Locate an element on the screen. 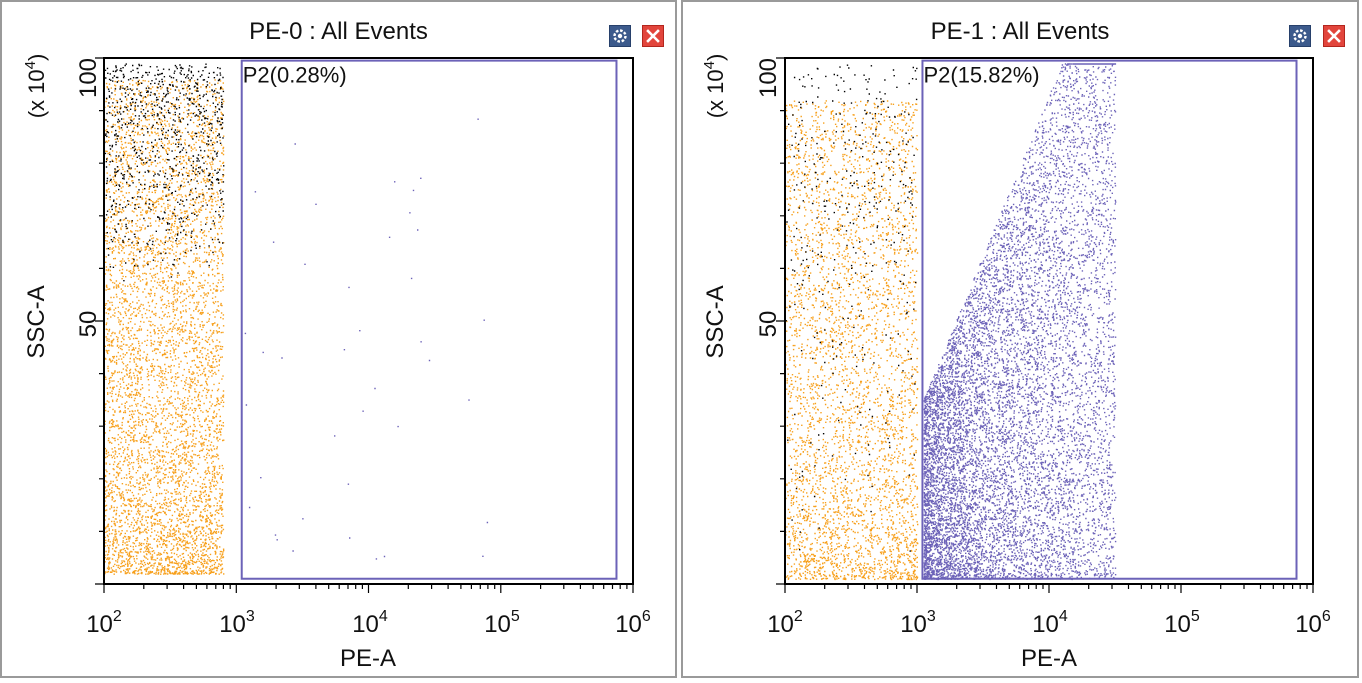 The height and width of the screenshot is (683, 1362). plot-title: PE-1 : All Events is located at coordinates (1020, 31).